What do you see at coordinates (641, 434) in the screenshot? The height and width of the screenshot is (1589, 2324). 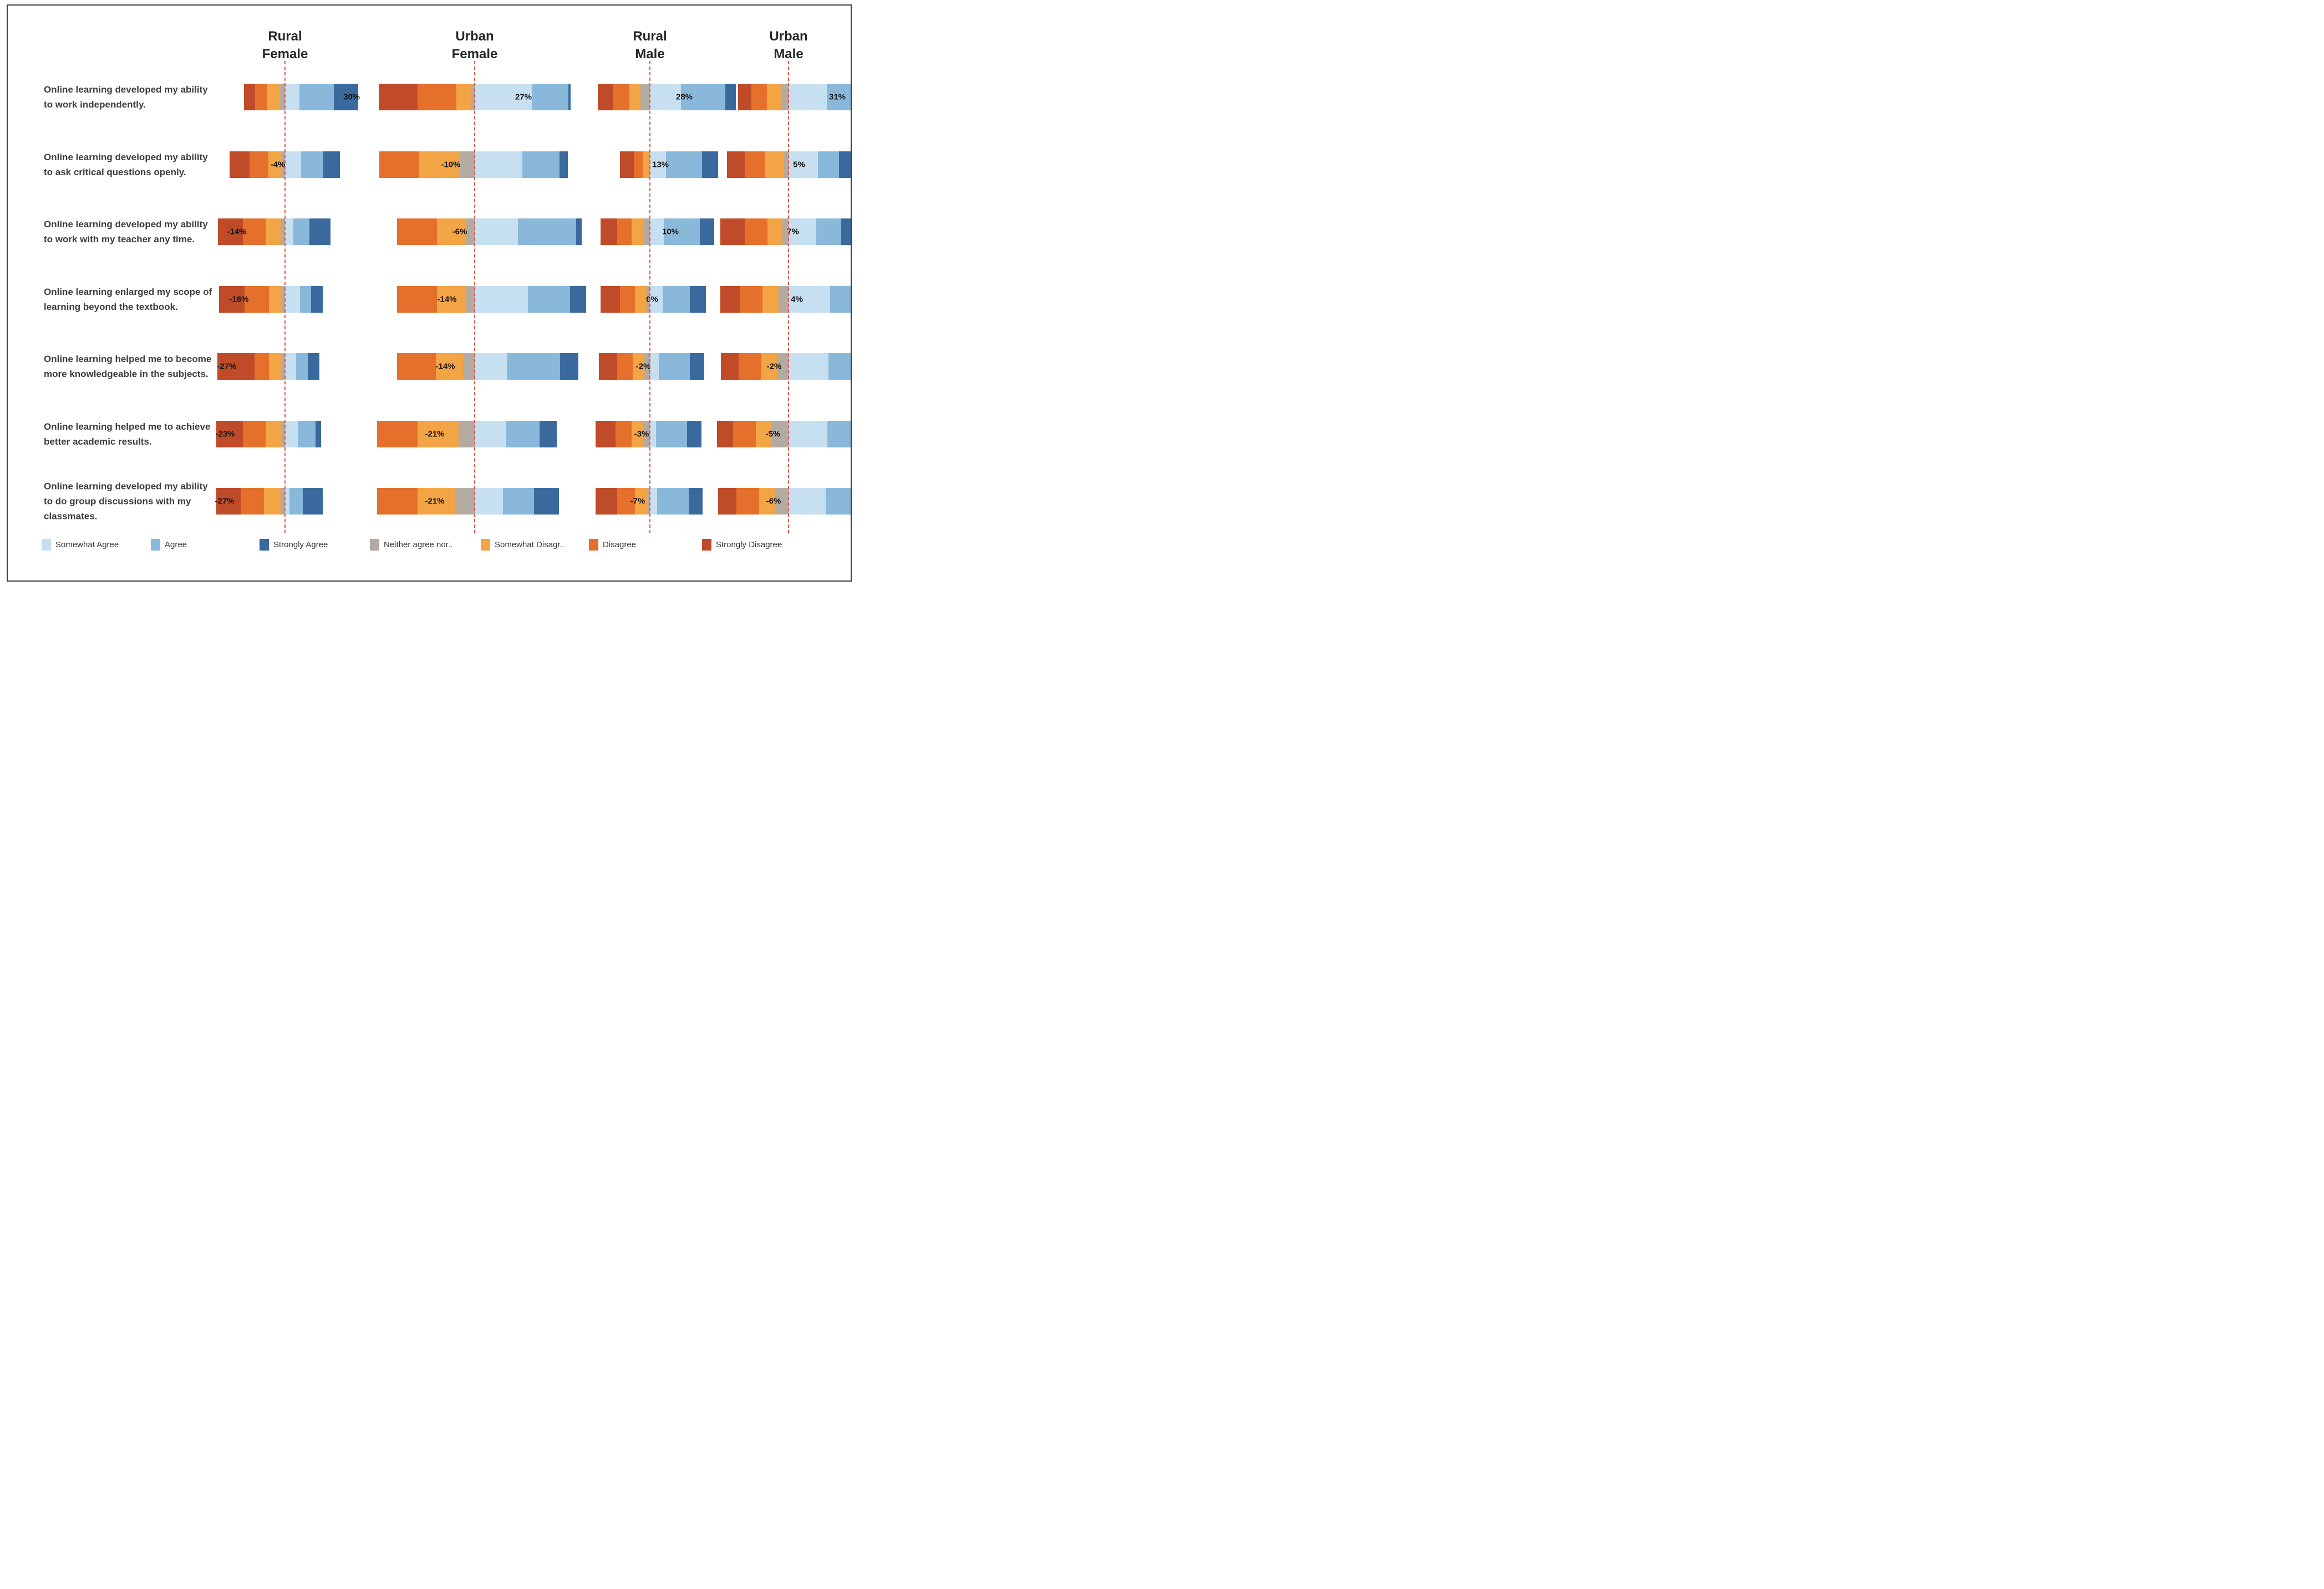 I see `value-label: -3%` at bounding box center [641, 434].